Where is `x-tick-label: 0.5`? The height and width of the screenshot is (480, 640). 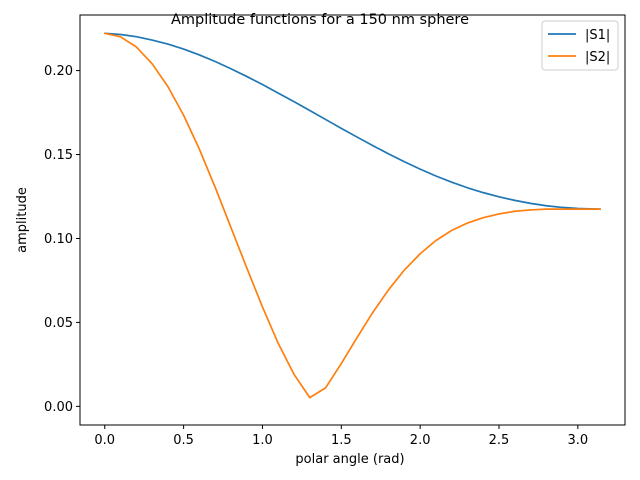 x-tick-label: 0.5 is located at coordinates (183, 440).